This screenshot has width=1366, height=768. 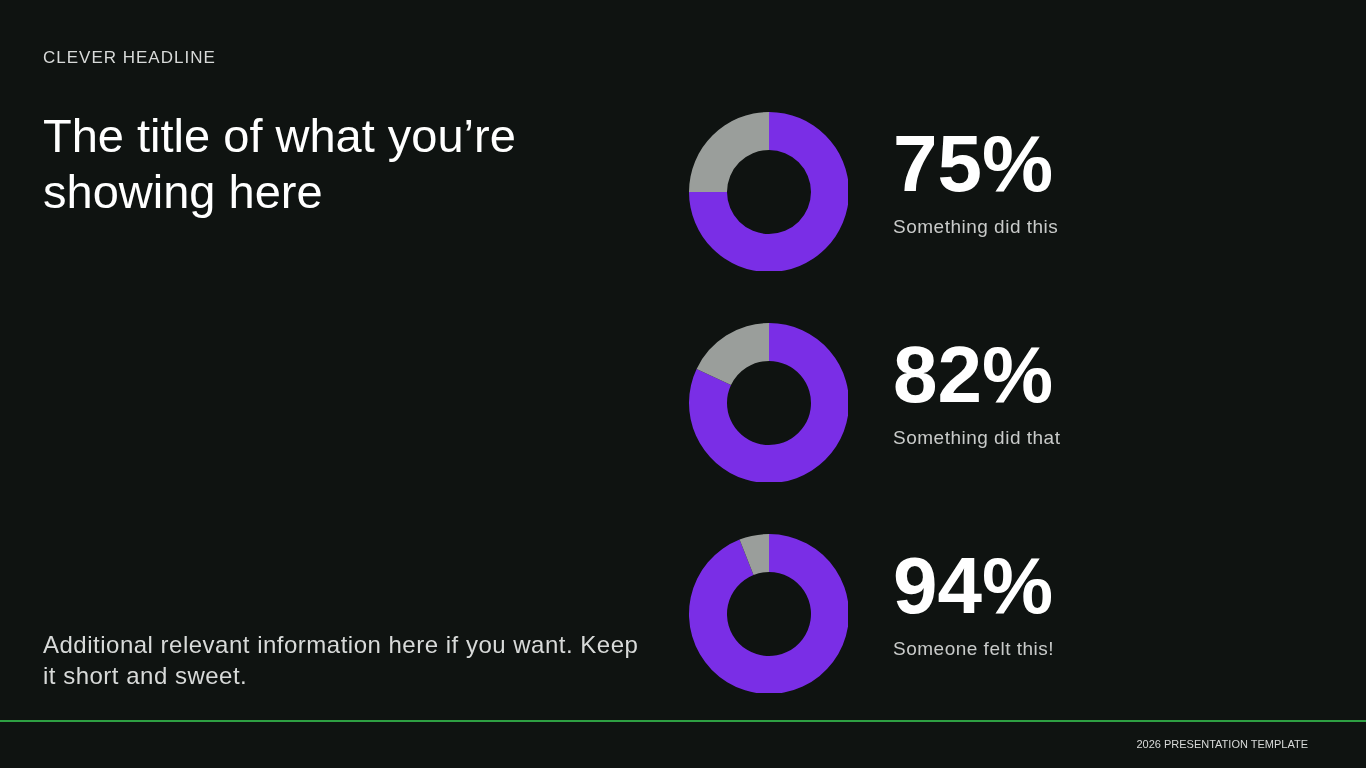 What do you see at coordinates (976, 227) in the screenshot?
I see `text: Something did this` at bounding box center [976, 227].